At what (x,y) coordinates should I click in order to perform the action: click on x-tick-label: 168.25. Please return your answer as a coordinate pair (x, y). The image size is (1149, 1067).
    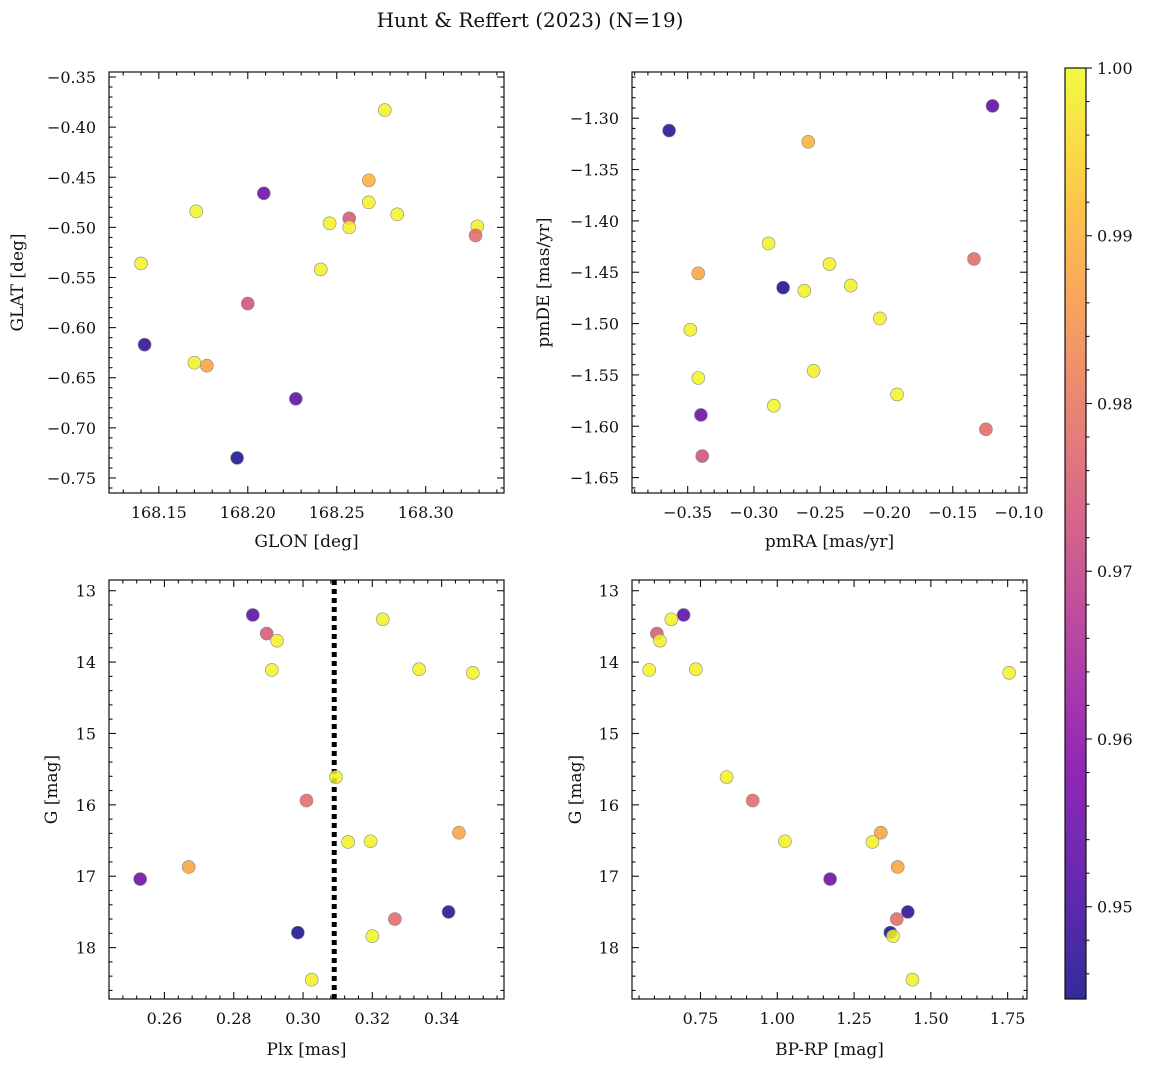
    Looking at the image, I should click on (337, 512).